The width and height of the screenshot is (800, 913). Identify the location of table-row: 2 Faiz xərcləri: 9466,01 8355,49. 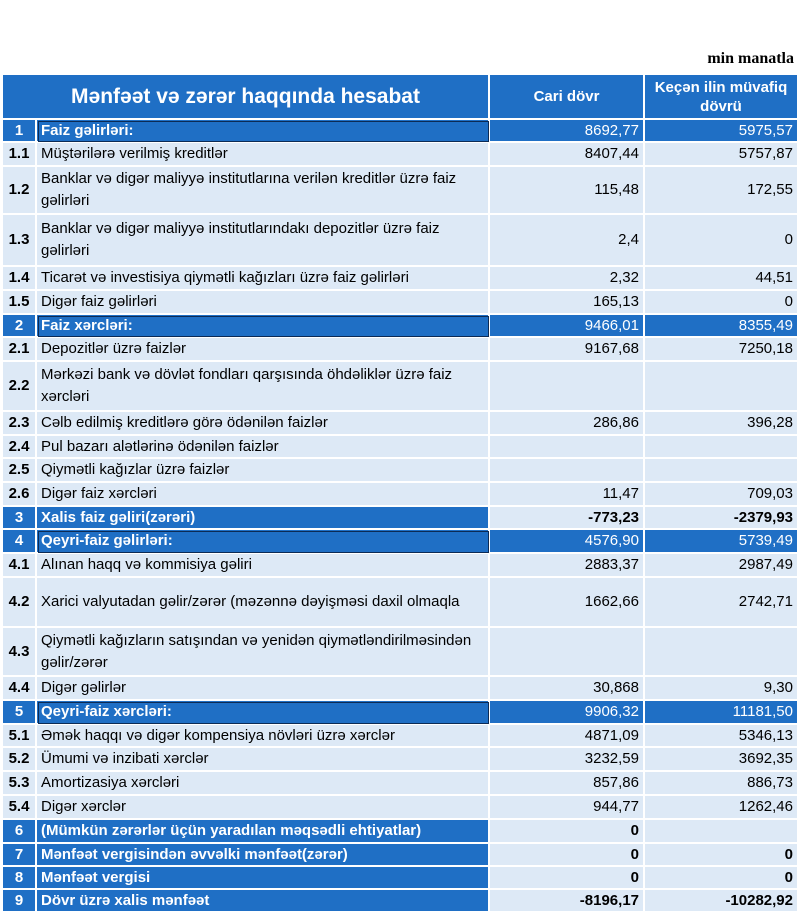
(400, 326).